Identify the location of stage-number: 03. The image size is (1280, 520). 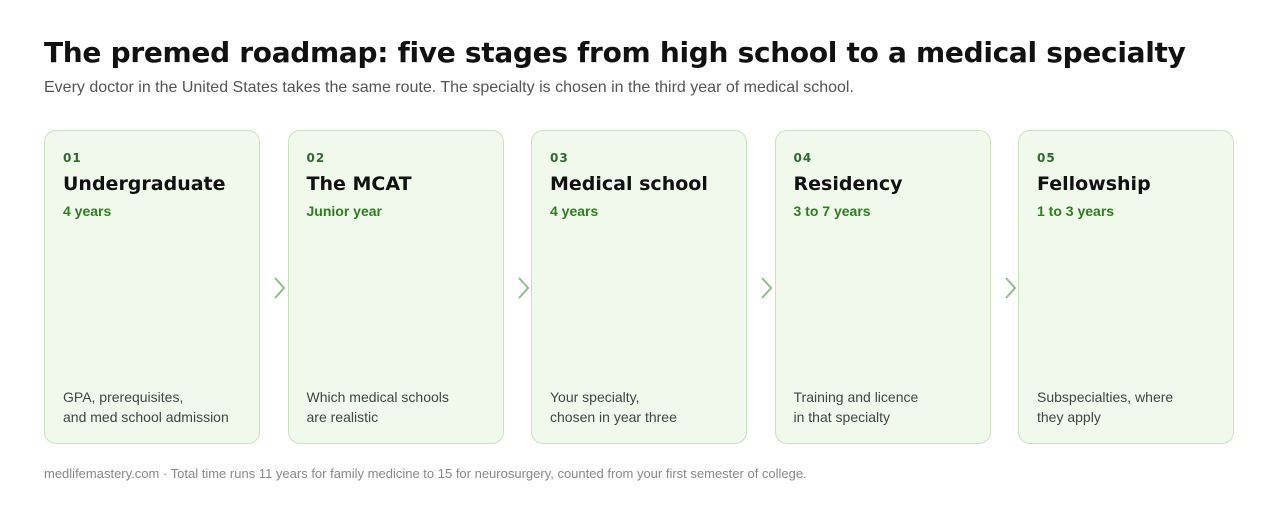
(559, 158).